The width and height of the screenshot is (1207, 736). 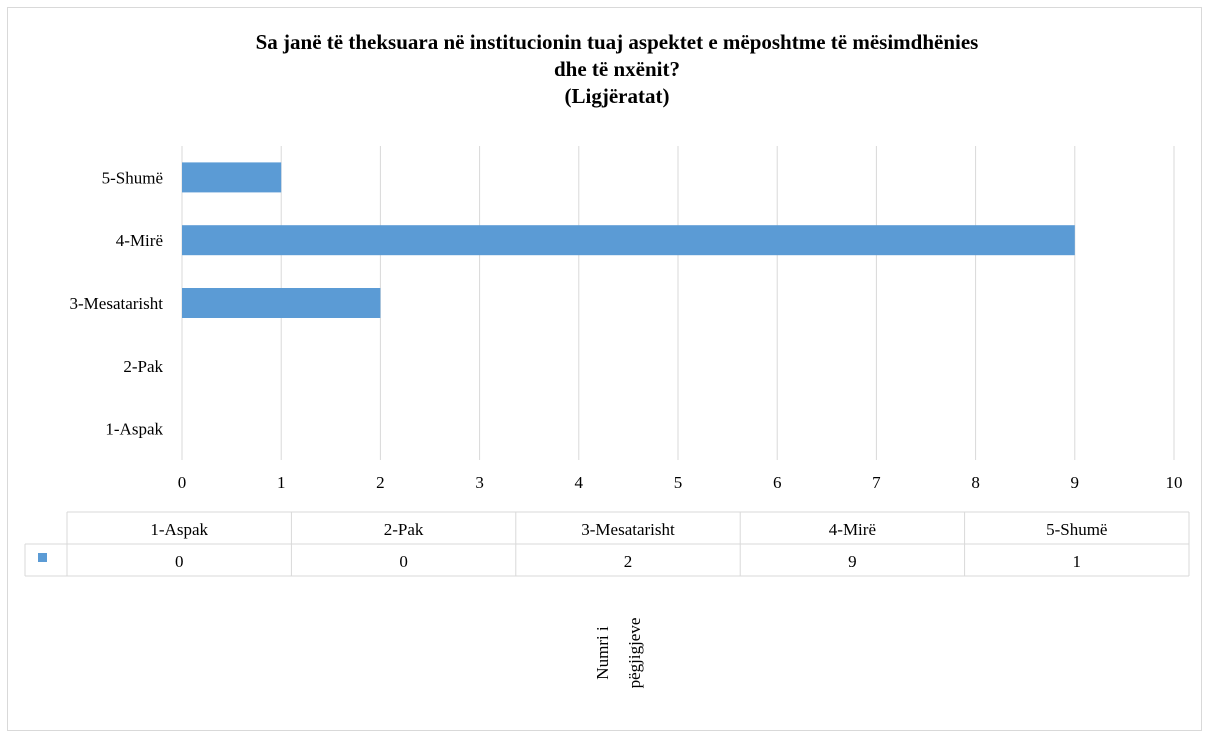 What do you see at coordinates (281, 303) in the screenshot?
I see `bar-3-Mesatarisht` at bounding box center [281, 303].